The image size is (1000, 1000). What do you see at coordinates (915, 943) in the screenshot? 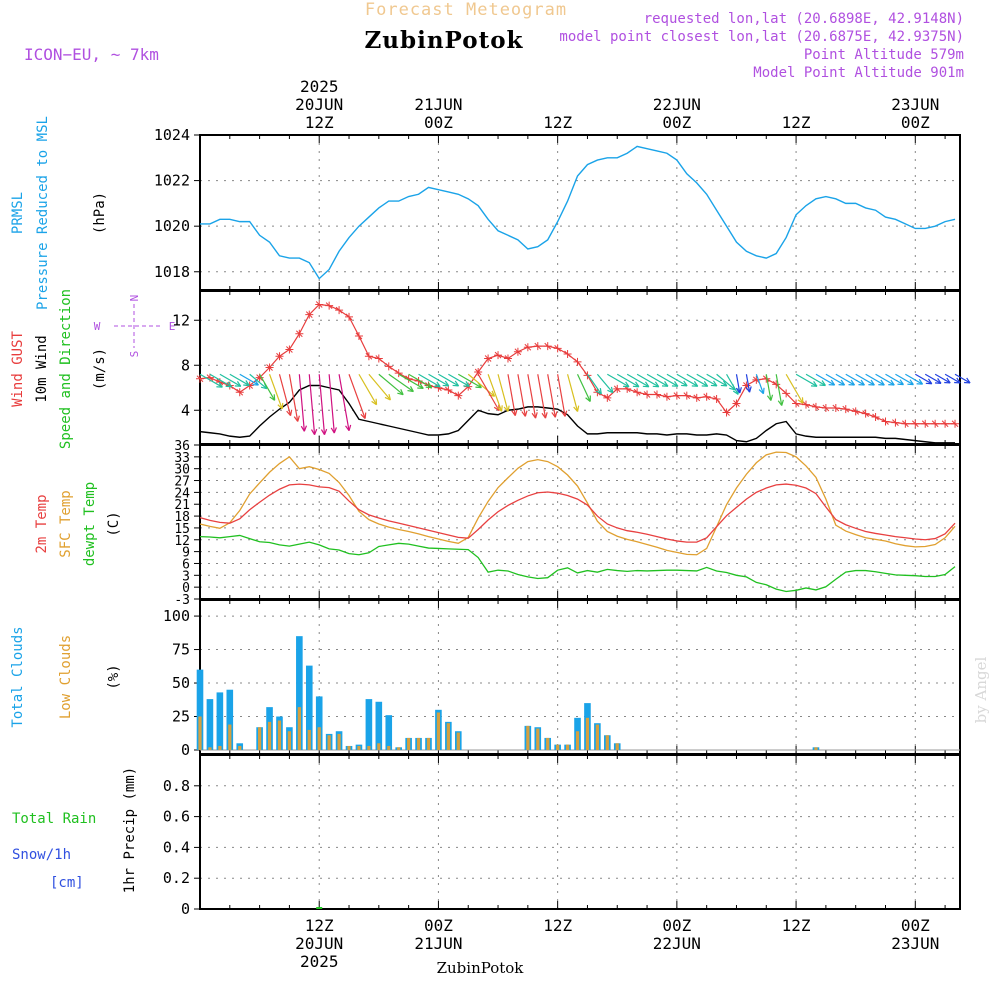
I see `bottom-time-label: 23JUN` at bounding box center [915, 943].